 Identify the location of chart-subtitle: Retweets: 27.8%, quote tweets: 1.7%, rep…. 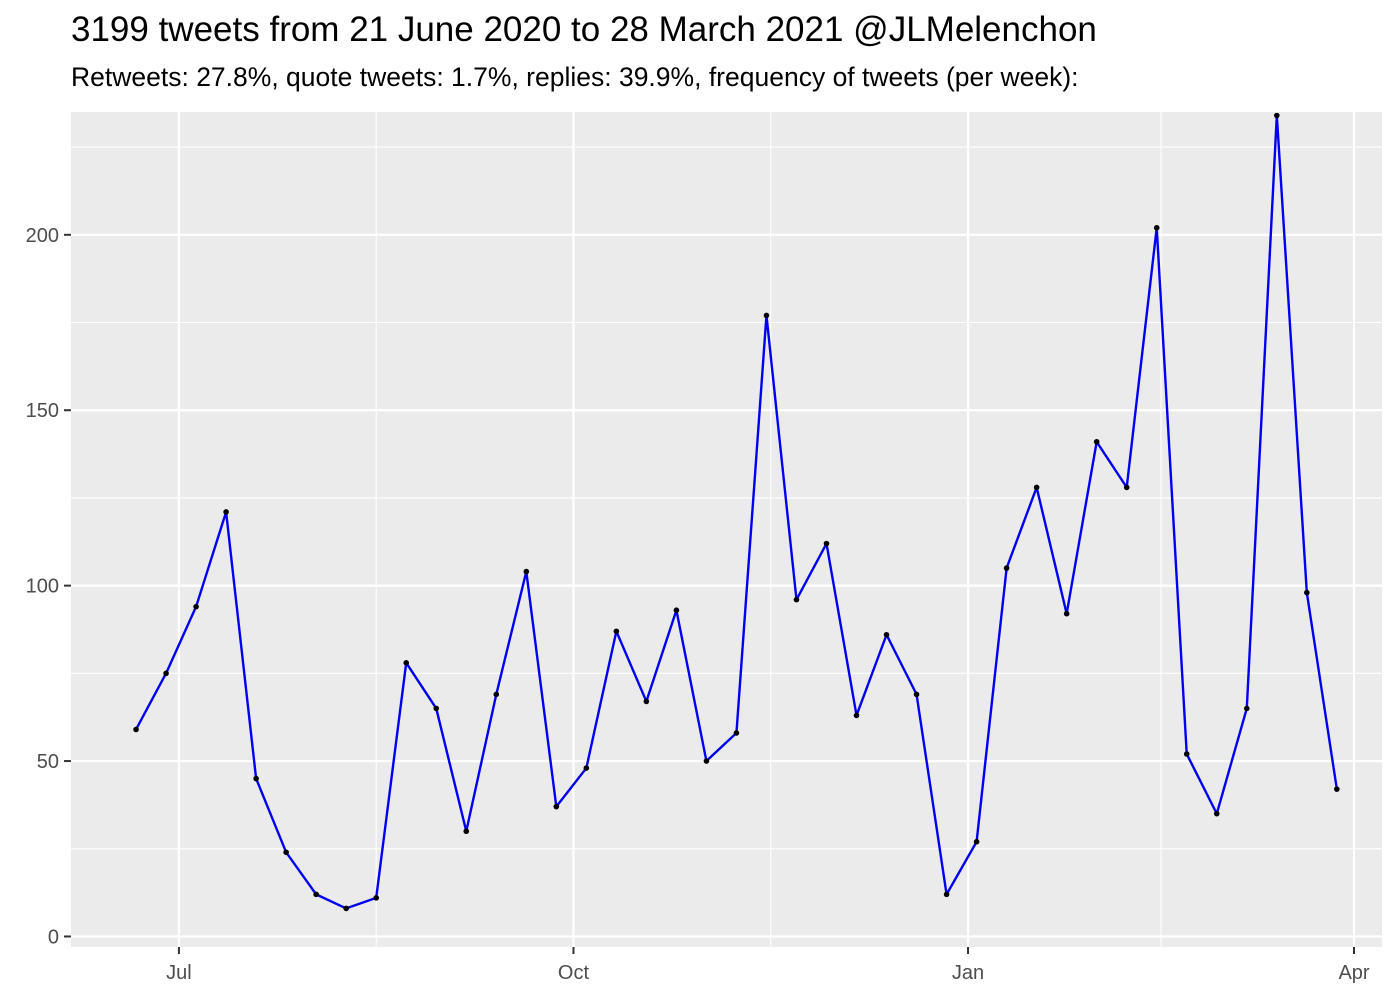
(575, 77).